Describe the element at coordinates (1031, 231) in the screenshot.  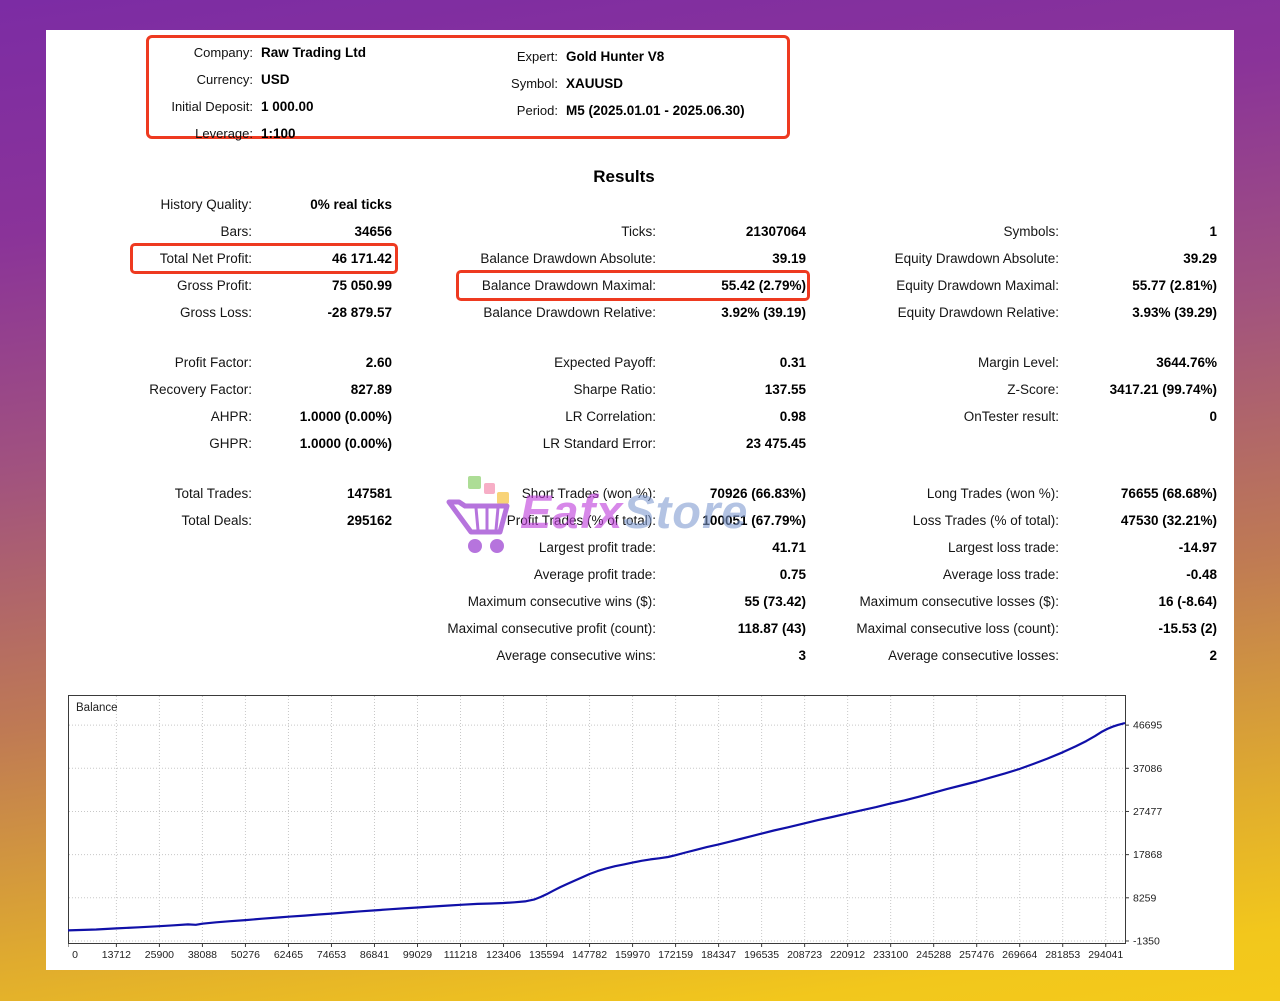
I see `stat-label: Symbols:` at that location.